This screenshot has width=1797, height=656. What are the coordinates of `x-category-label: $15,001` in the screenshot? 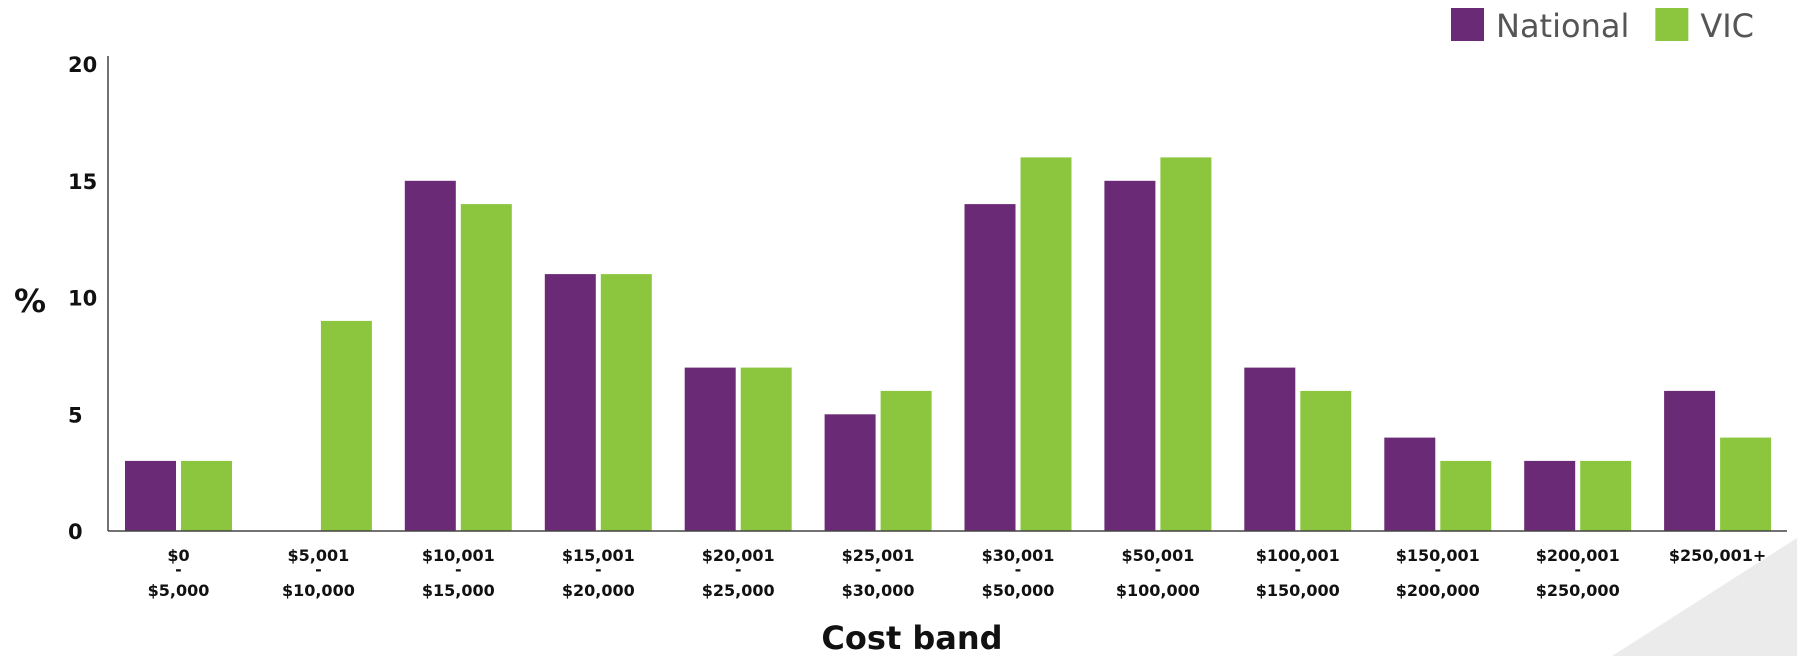 It's located at (598, 555).